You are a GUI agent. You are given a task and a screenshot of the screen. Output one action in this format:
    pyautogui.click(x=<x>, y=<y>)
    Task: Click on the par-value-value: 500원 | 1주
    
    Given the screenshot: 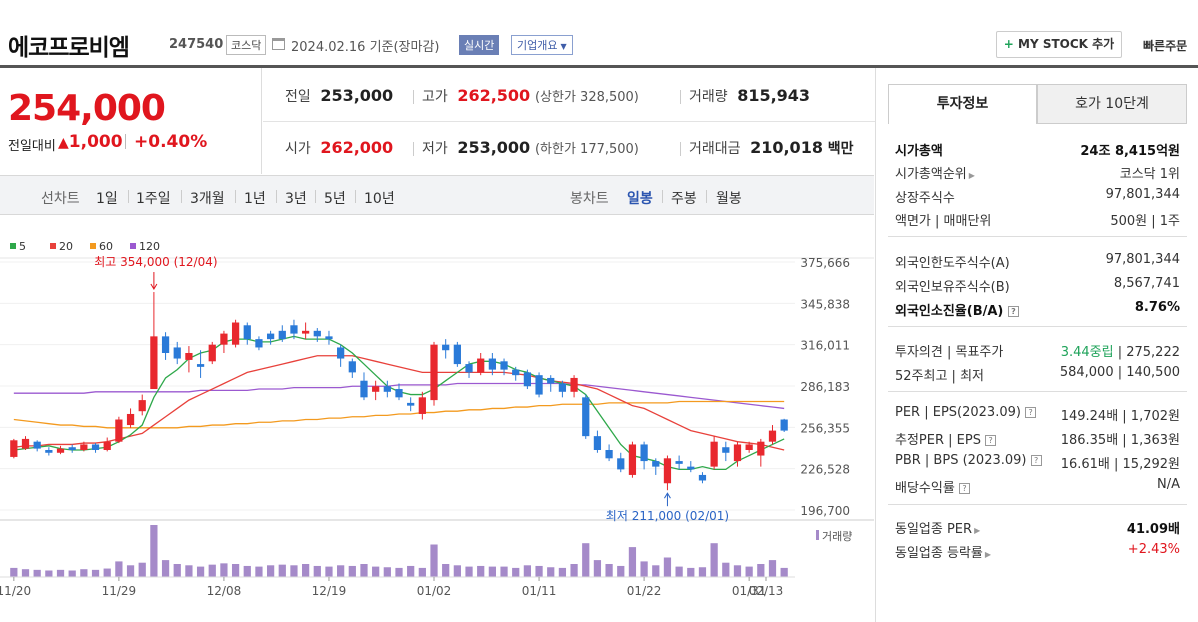 What is the action you would take?
    pyautogui.click(x=1145, y=221)
    